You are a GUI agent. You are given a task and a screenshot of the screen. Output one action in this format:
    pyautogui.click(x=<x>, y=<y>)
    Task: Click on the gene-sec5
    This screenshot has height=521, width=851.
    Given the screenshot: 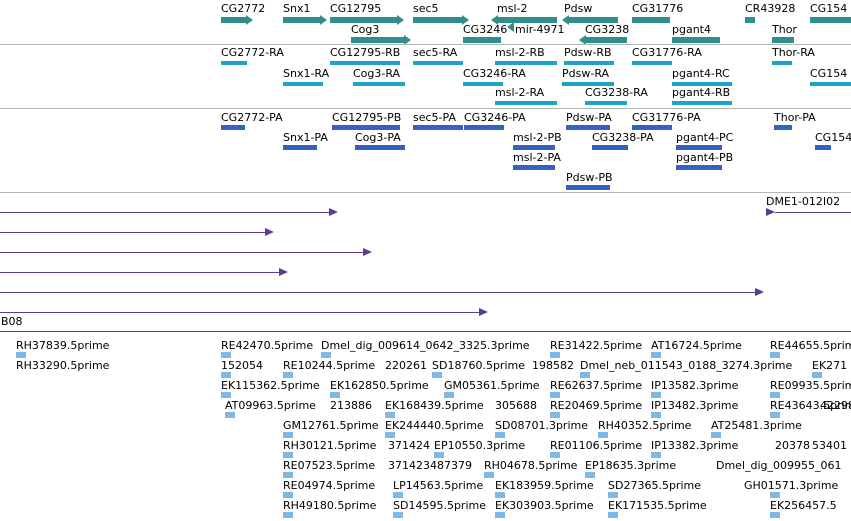 What is the action you would take?
    pyautogui.click(x=438, y=20)
    